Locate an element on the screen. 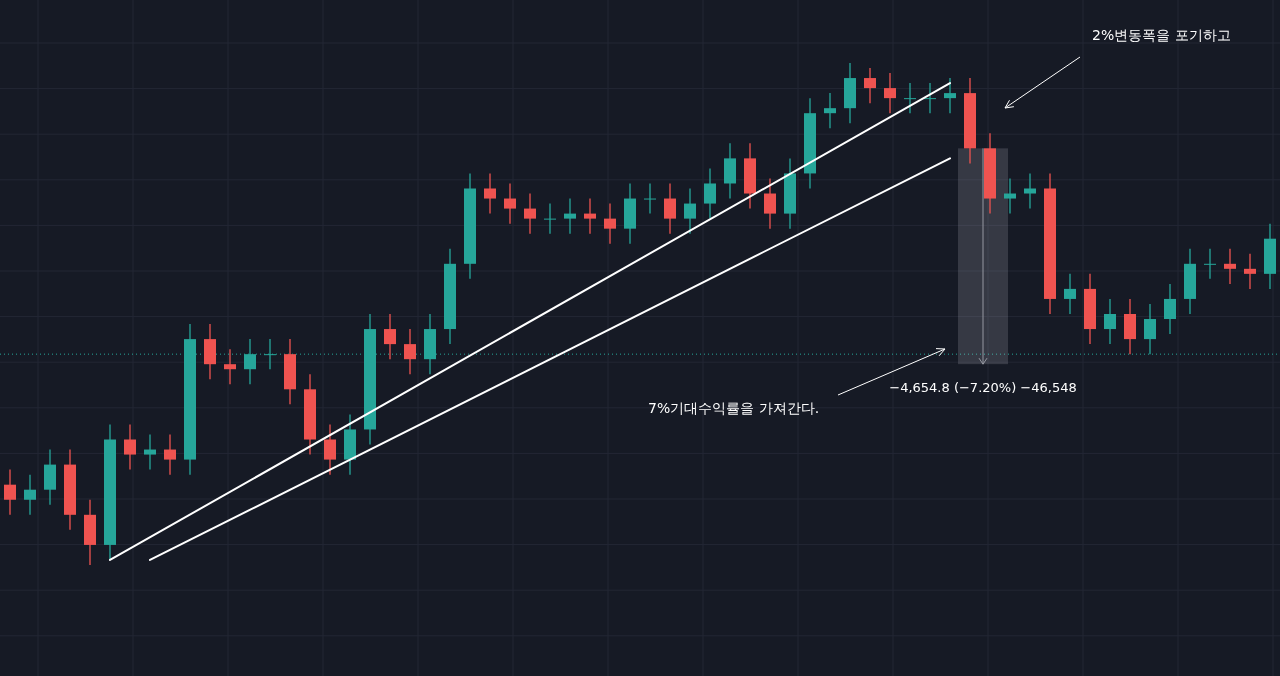 This screenshot has height=676, width=1280. annotation: −4,654.8 (−7.20%) −46,548 is located at coordinates (983, 388).